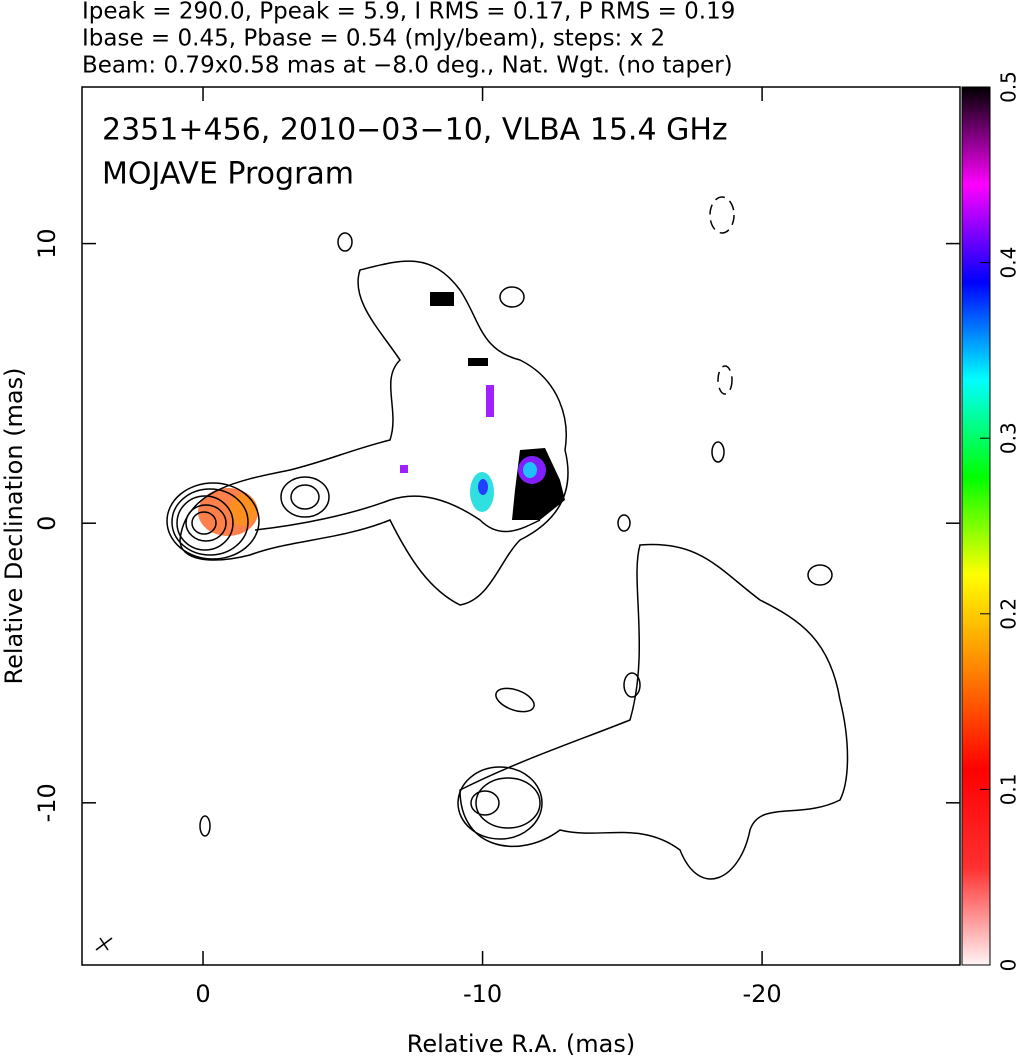 This screenshot has height=1061, width=1022. I want to click on colorbar-tick-label: 0.2, so click(1009, 614).